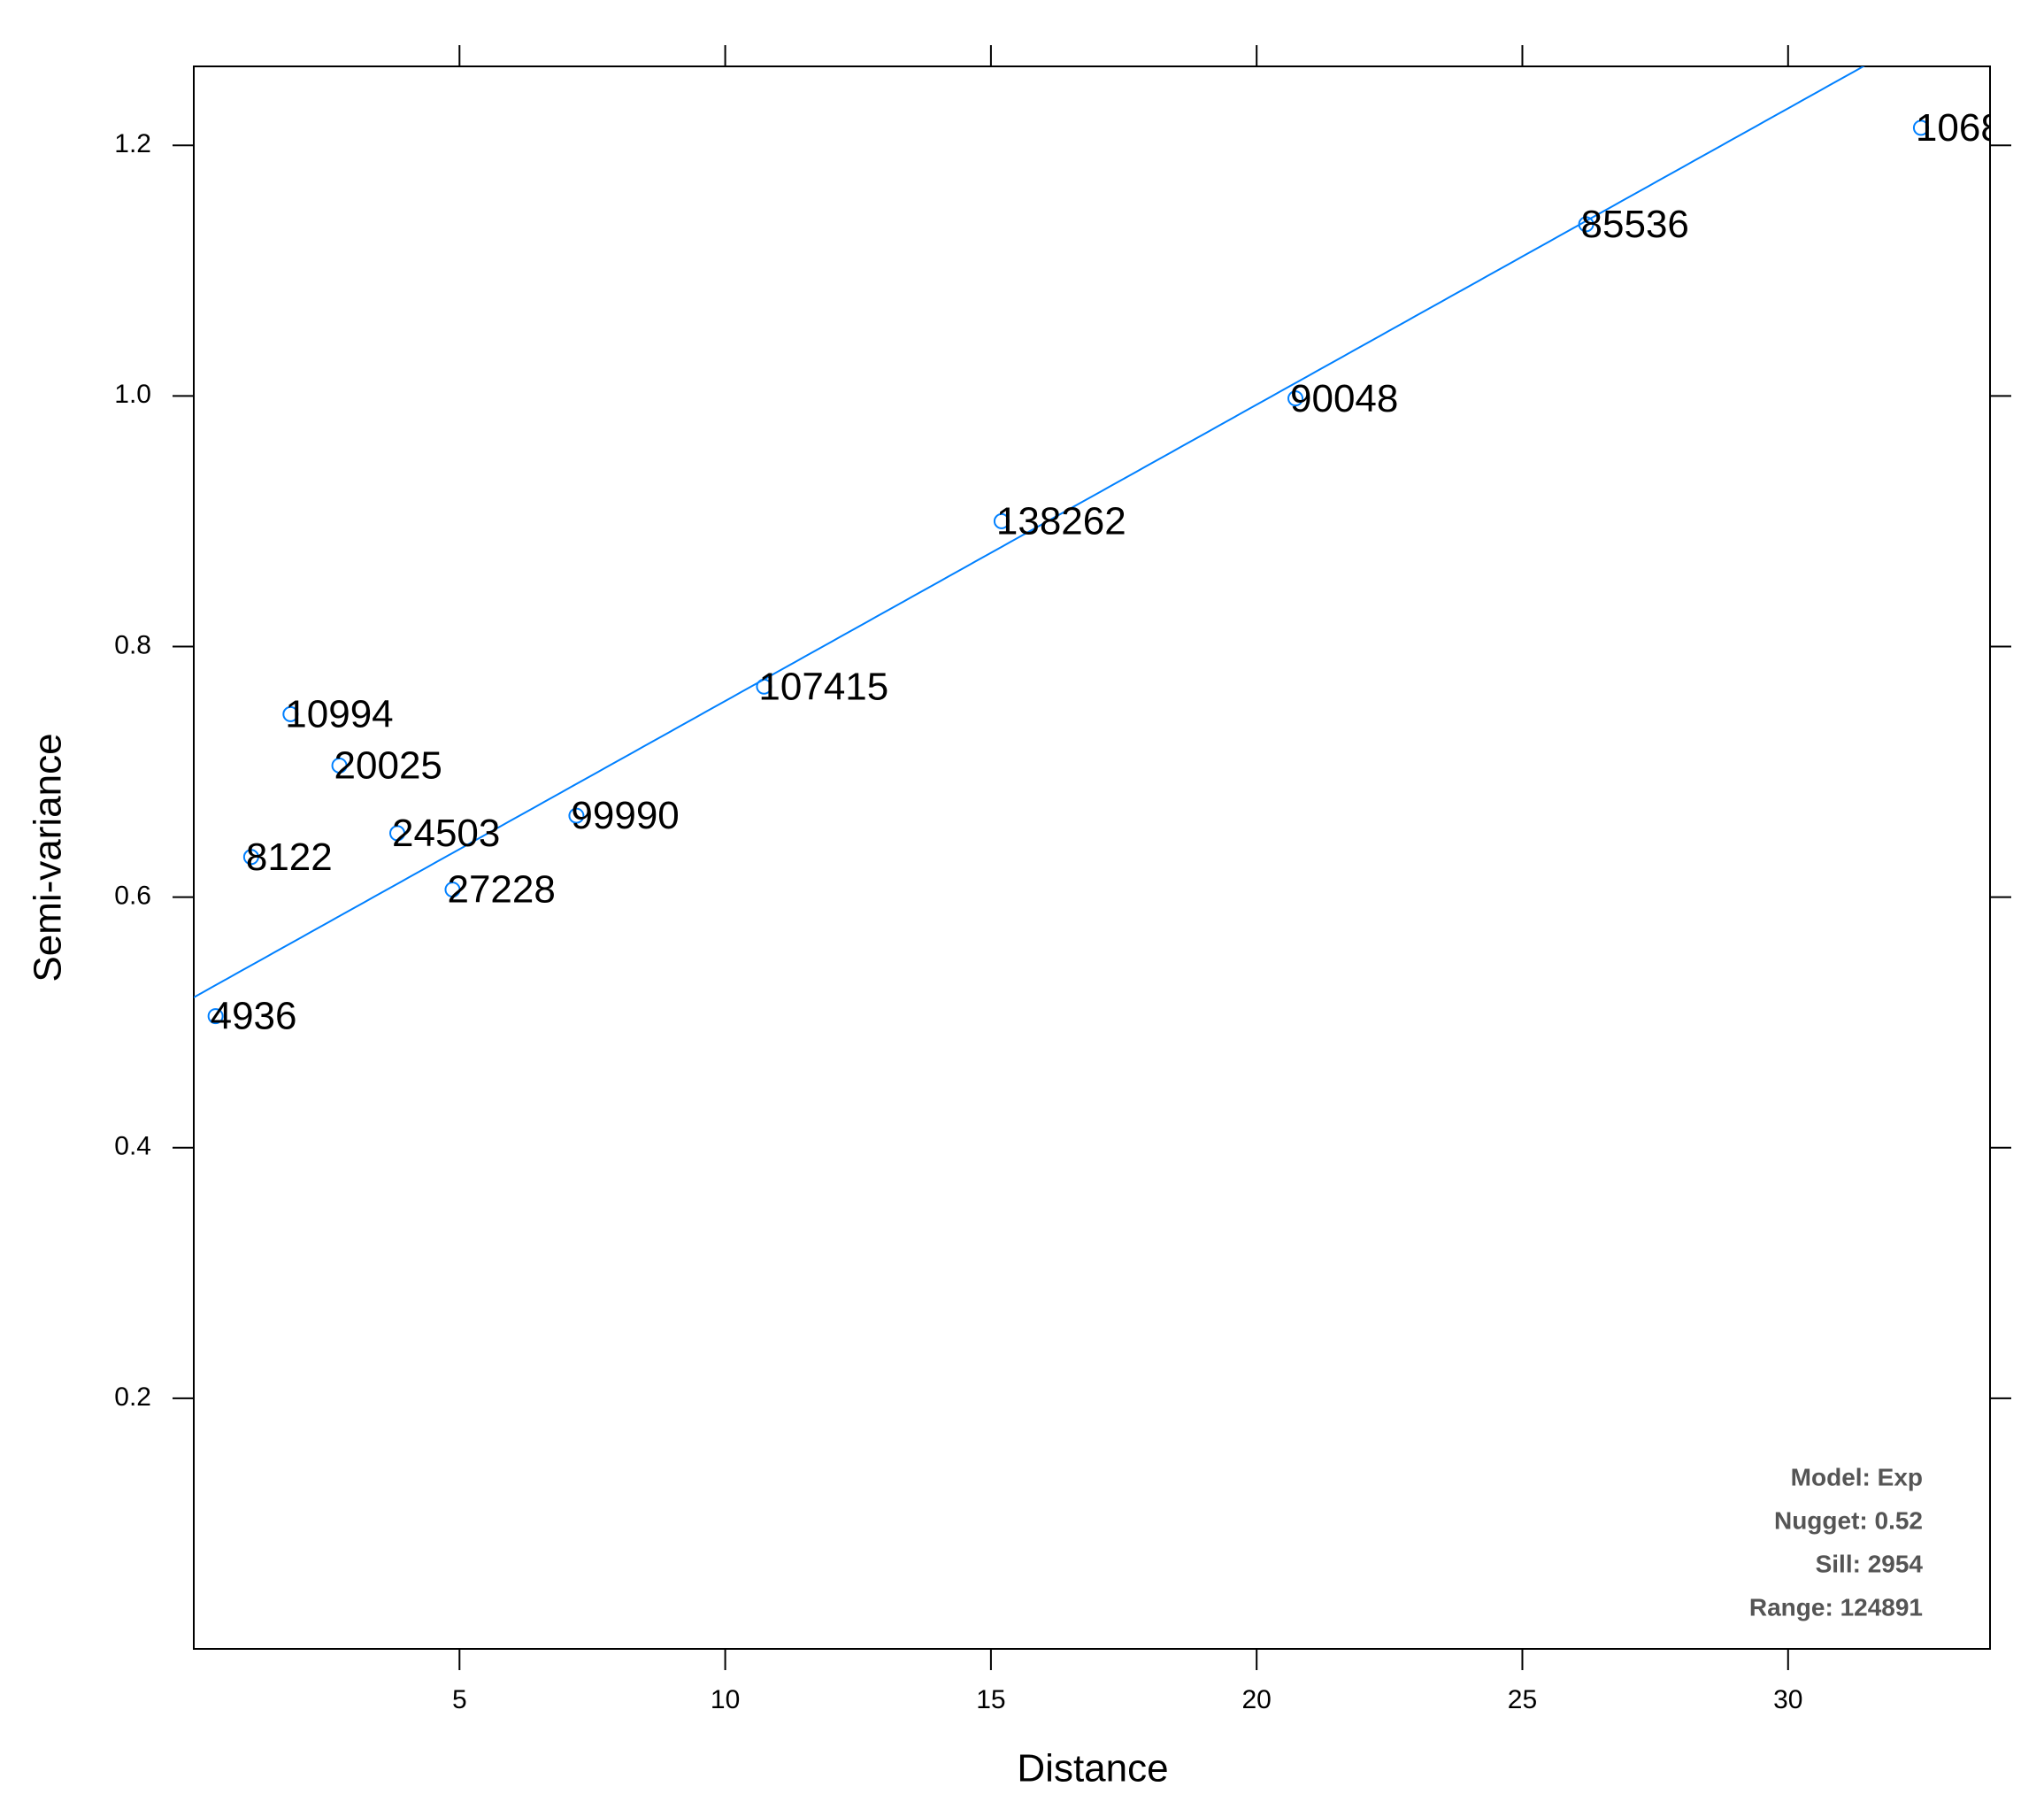  Describe the element at coordinates (133, 394) in the screenshot. I see `y-tick-label: 1.0` at that location.